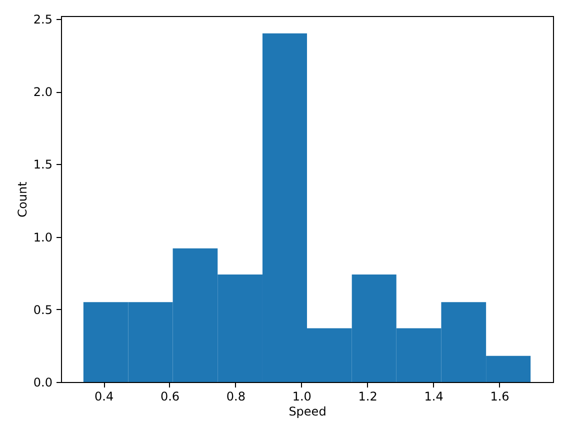 The height and width of the screenshot is (435, 567). I want to click on y-tick-label: 2.5, so click(42, 19).